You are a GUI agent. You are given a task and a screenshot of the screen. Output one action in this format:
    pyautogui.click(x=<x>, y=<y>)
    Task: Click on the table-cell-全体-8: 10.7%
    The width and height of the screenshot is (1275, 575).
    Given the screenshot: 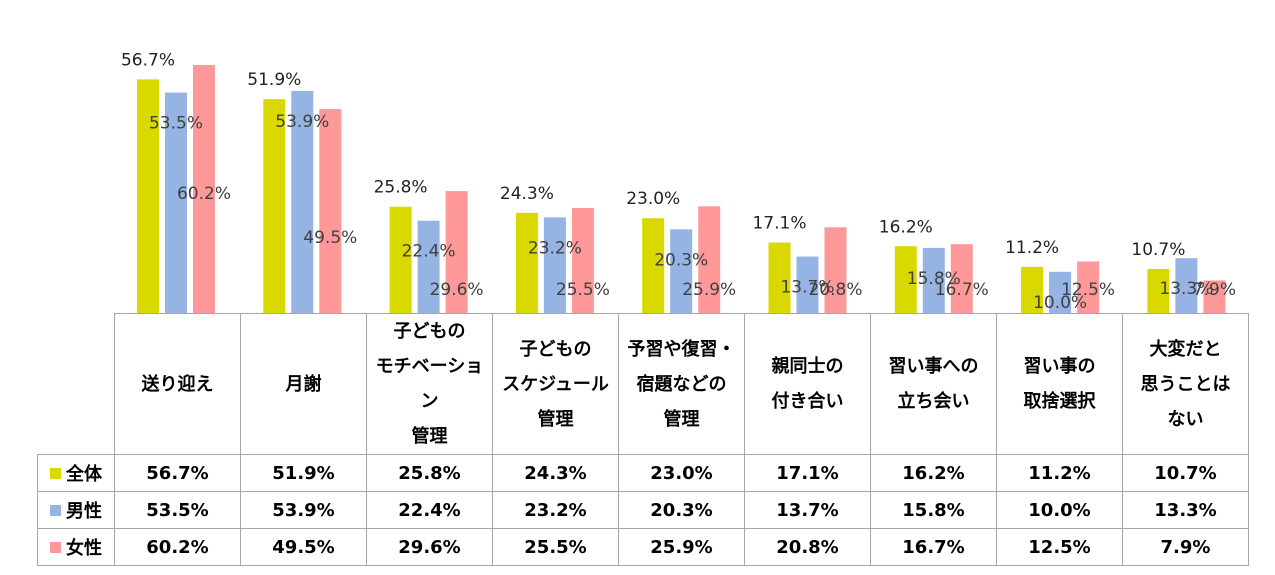 What is the action you would take?
    pyautogui.click(x=1185, y=473)
    